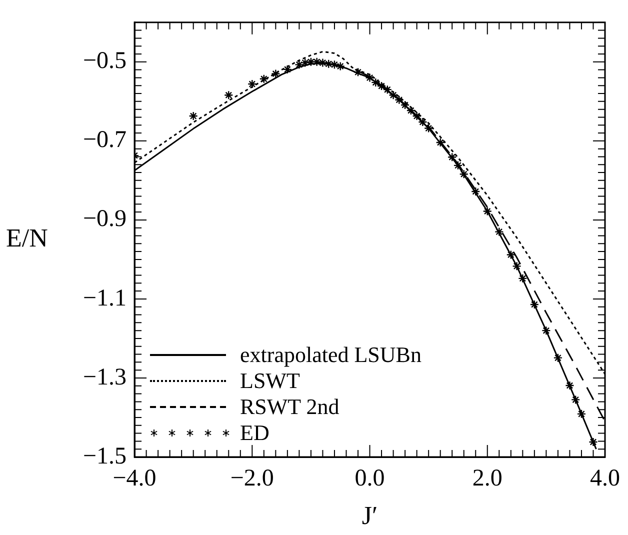 The image size is (628, 535). Describe the element at coordinates (104, 377) in the screenshot. I see `y-tick-label: −1.3` at that location.